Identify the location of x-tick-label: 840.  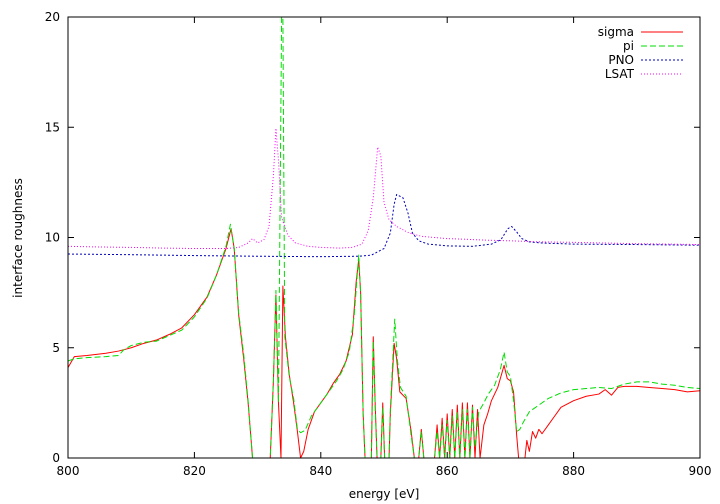
(320, 471).